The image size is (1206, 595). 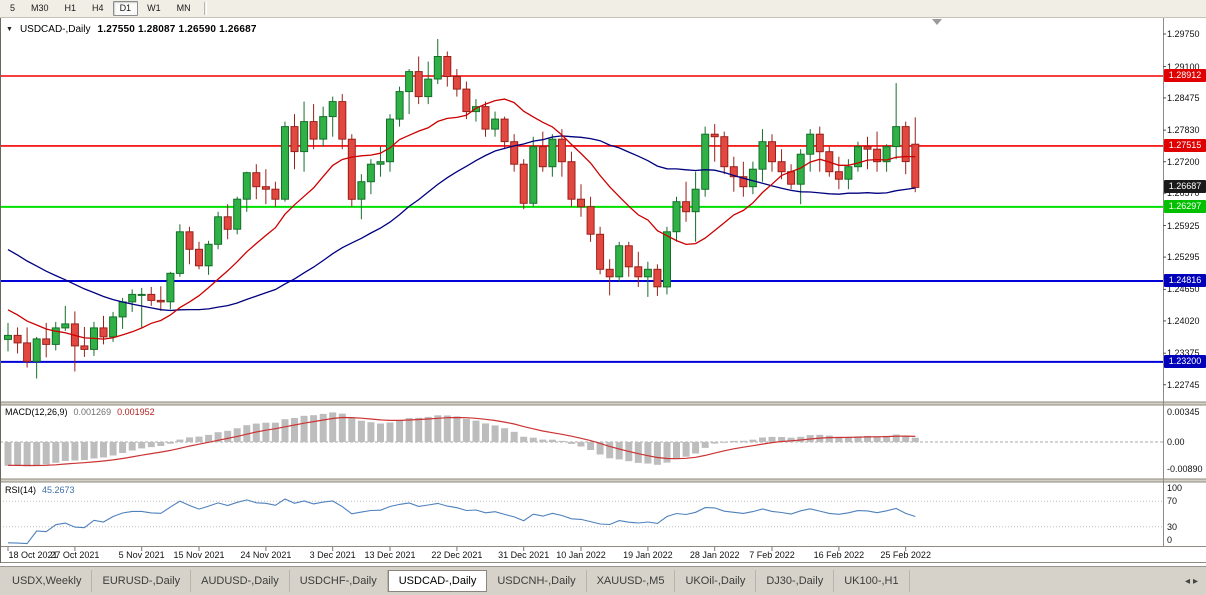 What do you see at coordinates (58, 490) in the screenshot?
I see `rsi-value: 45.2673` at bounding box center [58, 490].